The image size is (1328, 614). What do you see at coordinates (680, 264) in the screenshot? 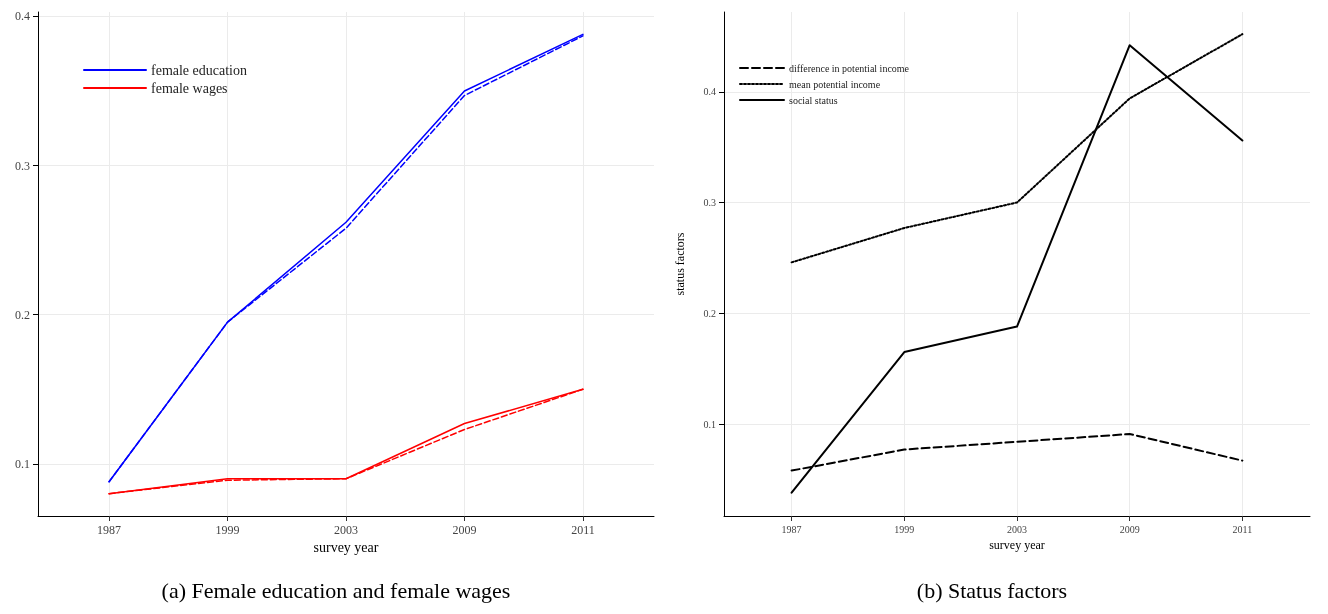
I see `y-axis-title: status factors` at bounding box center [680, 264].